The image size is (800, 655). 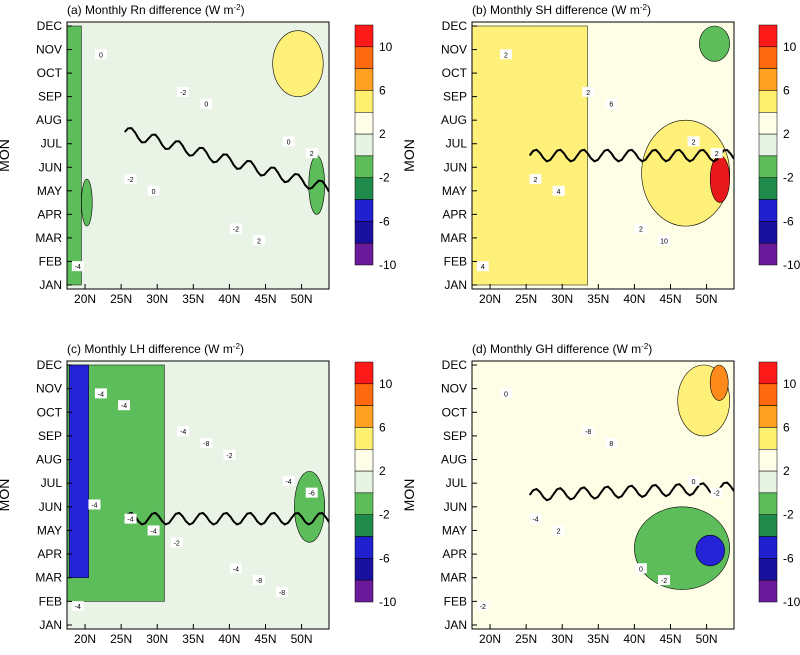 What do you see at coordinates (453, 238) in the screenshot?
I see `y-tick-label: MAR` at bounding box center [453, 238].